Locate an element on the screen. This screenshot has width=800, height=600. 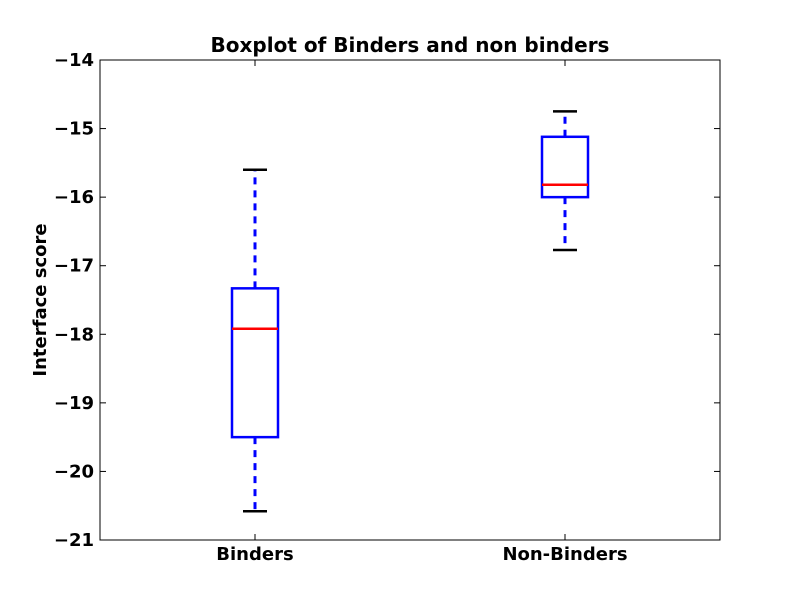
chart-title: Boxplot of Binders and non binders is located at coordinates (410, 45).